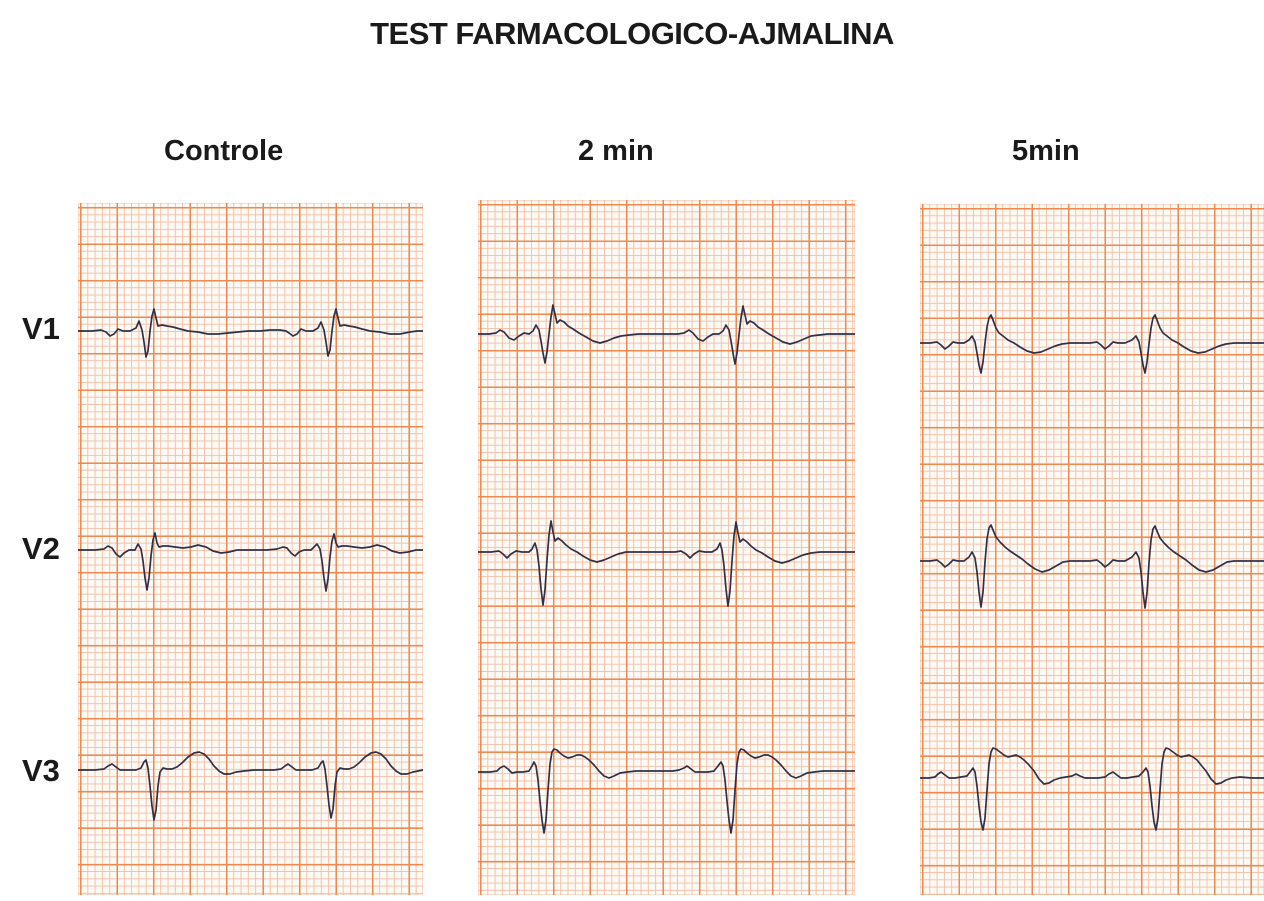 This screenshot has height=901, width=1264. Describe the element at coordinates (41, 548) in the screenshot. I see `lead-label-v2: V2` at that location.